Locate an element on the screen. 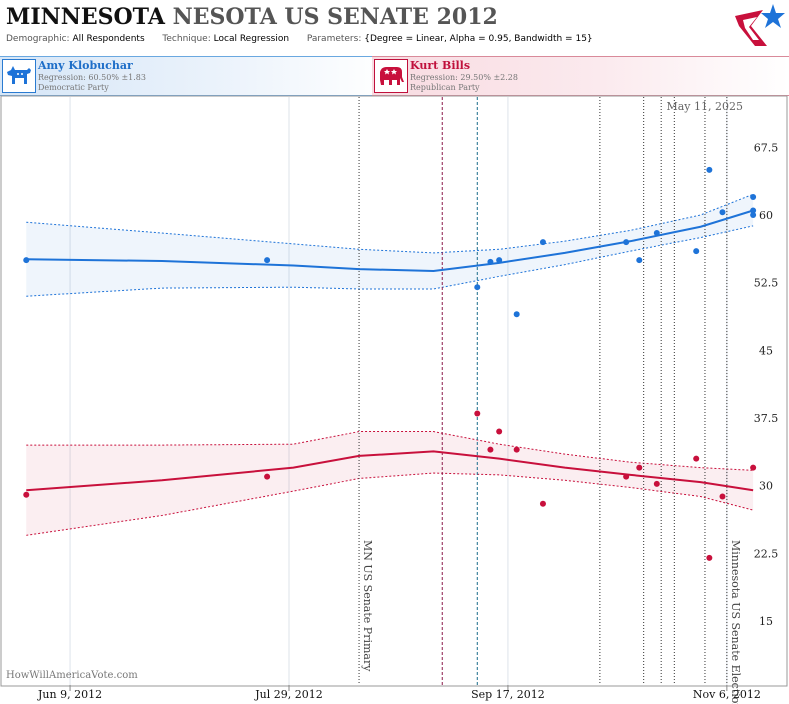  candidate-regression: Regression: 60.50% ±1.83 is located at coordinates (92, 77).